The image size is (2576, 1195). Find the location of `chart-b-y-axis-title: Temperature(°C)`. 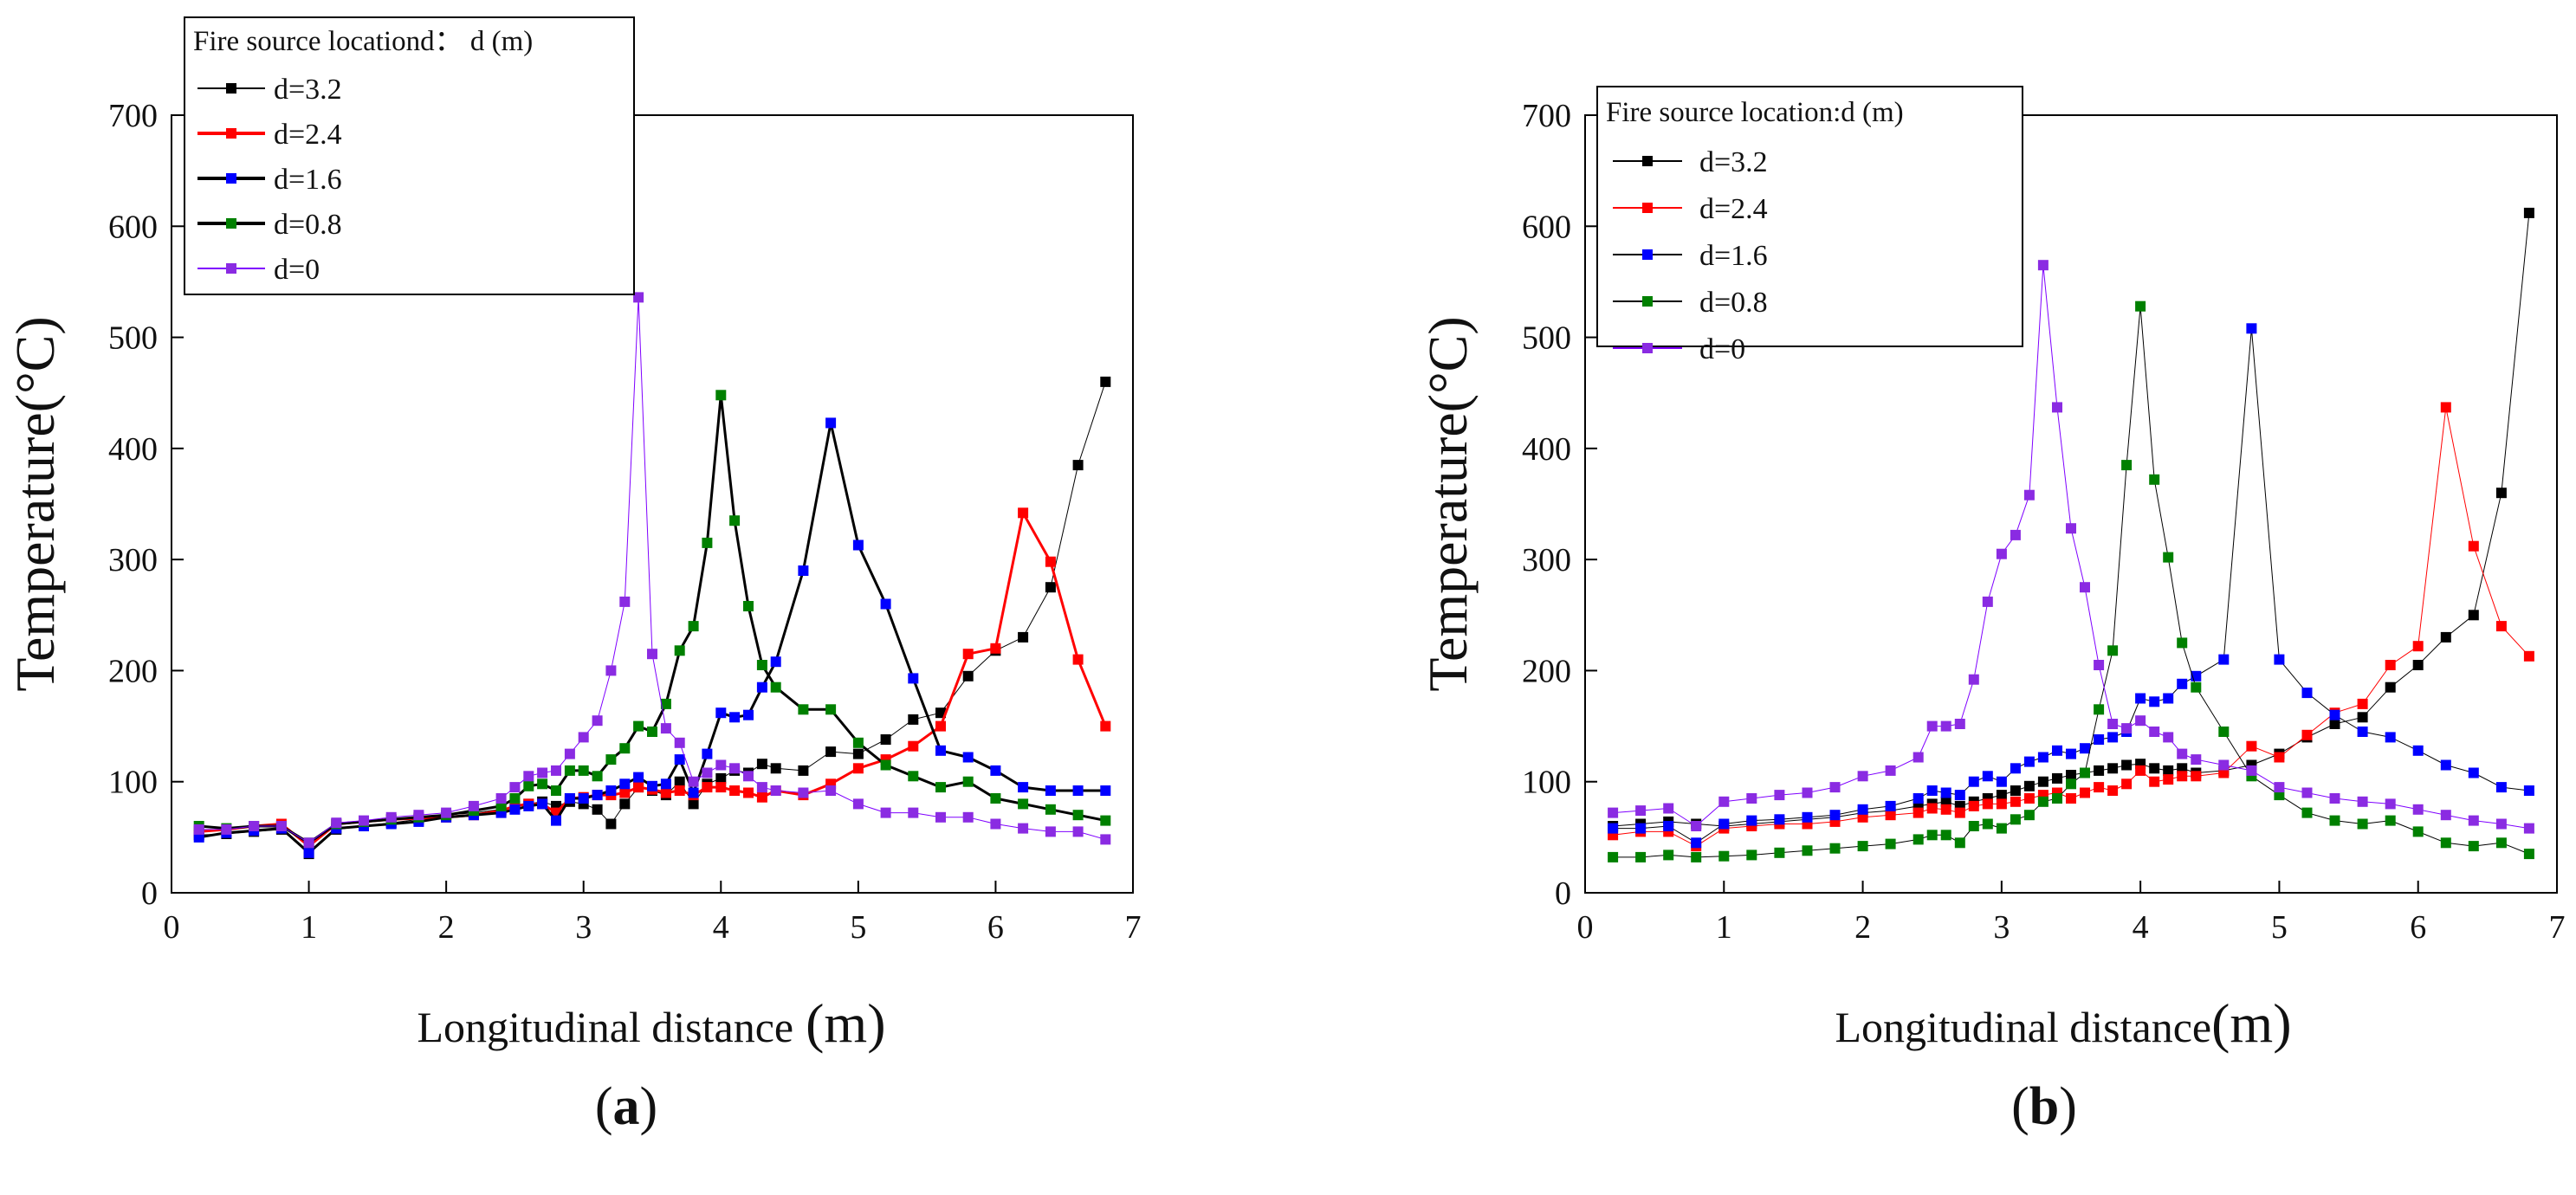

chart-b-y-axis-title: Temperature(°C) is located at coordinates (1448, 503).